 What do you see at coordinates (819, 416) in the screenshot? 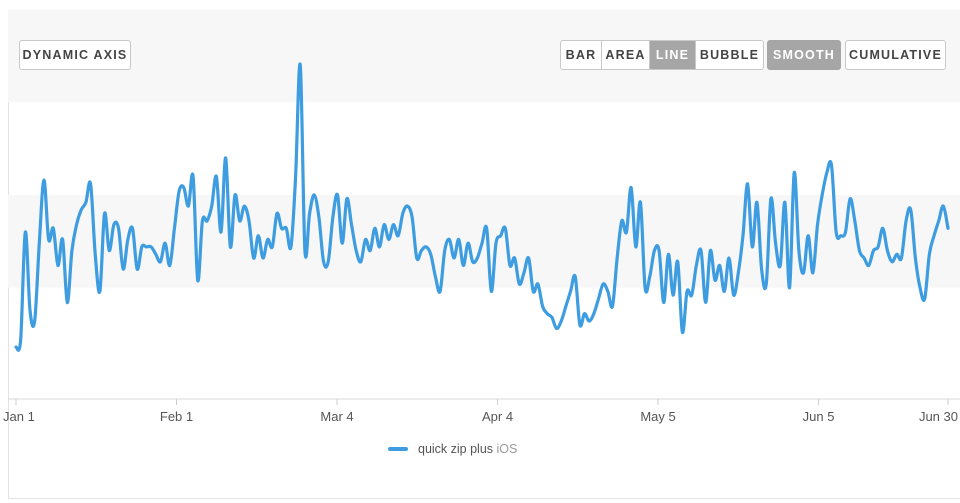
I see `x-tick-label: Jun 5` at bounding box center [819, 416].